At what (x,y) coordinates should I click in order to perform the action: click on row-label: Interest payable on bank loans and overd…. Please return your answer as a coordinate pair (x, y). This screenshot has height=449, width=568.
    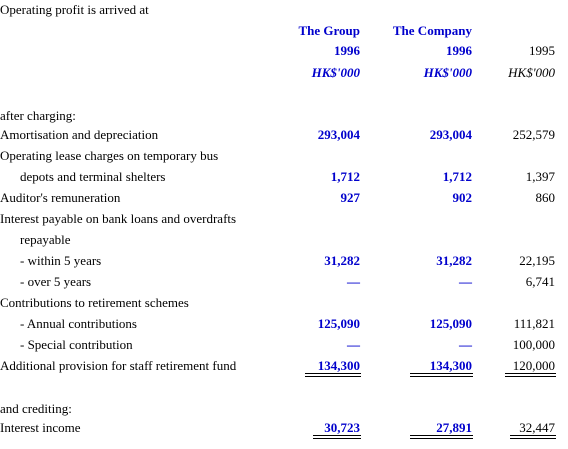
    Looking at the image, I should click on (118, 218).